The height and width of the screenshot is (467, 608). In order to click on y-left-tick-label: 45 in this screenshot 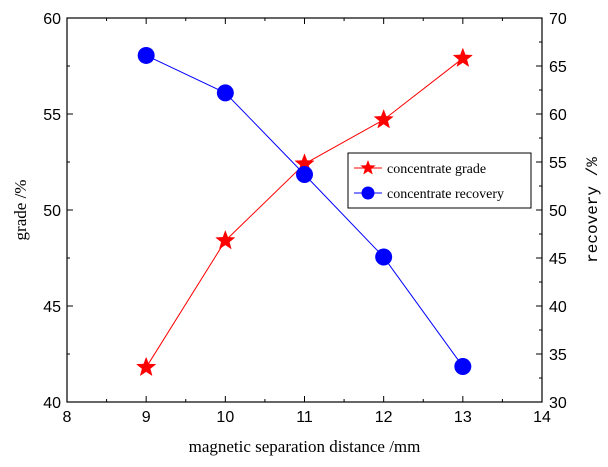, I will do `click(52, 307)`.